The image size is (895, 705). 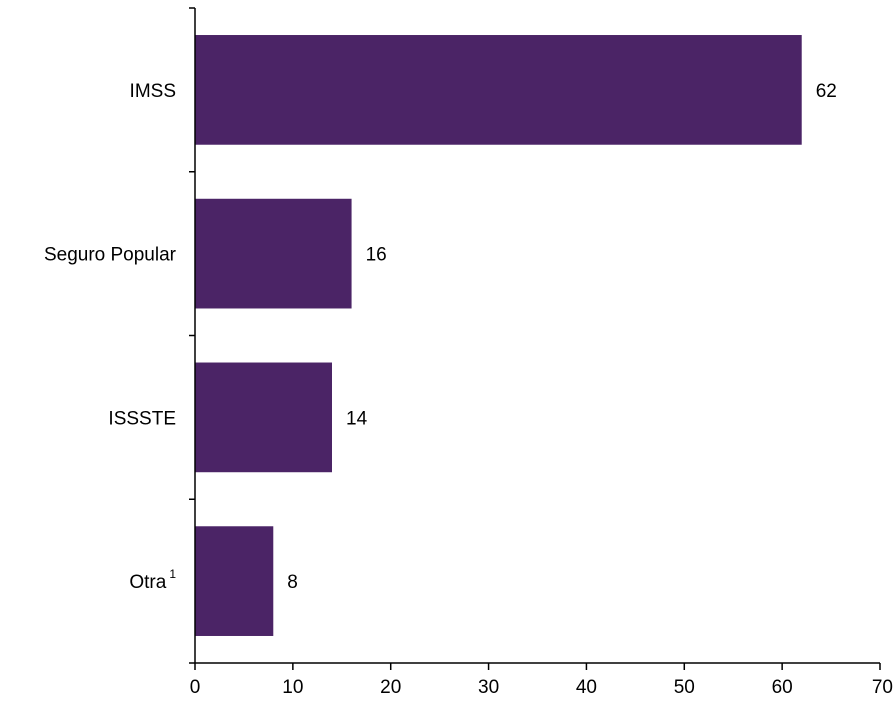 I want to click on category-label-2: ISSSTE, so click(x=142, y=418).